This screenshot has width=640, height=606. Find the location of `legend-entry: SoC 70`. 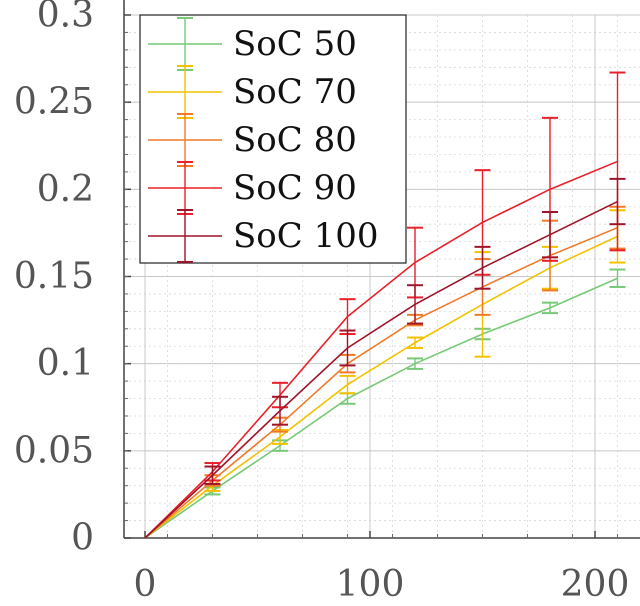

legend-entry: SoC 70 is located at coordinates (252, 92).